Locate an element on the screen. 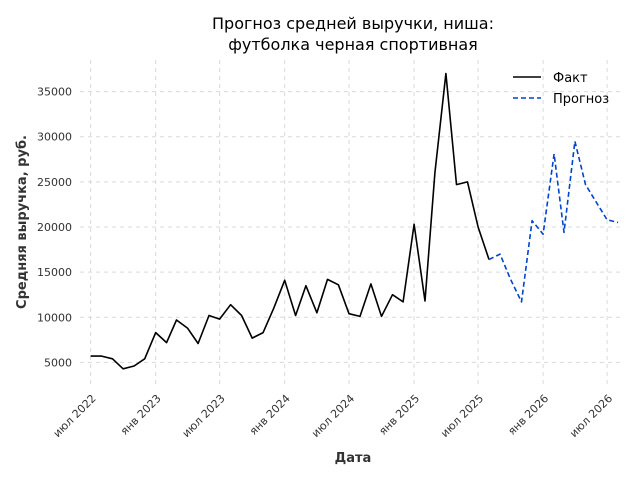 This screenshot has width=640, height=480. x-tick-label: июл 2024 is located at coordinates (333, 416).